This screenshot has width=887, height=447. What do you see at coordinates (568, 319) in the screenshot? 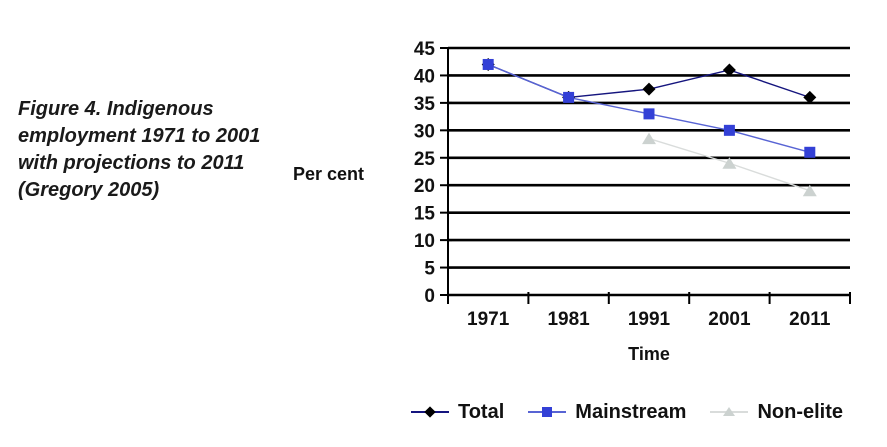
I see `x-tick-label: 1981` at bounding box center [568, 319].